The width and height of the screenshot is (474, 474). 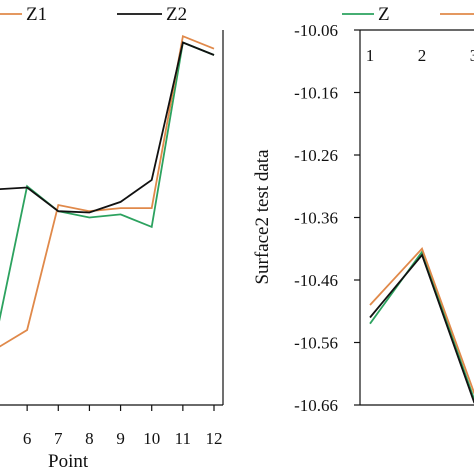 I want to click on x-tick-label: 2, so click(x=422, y=55).